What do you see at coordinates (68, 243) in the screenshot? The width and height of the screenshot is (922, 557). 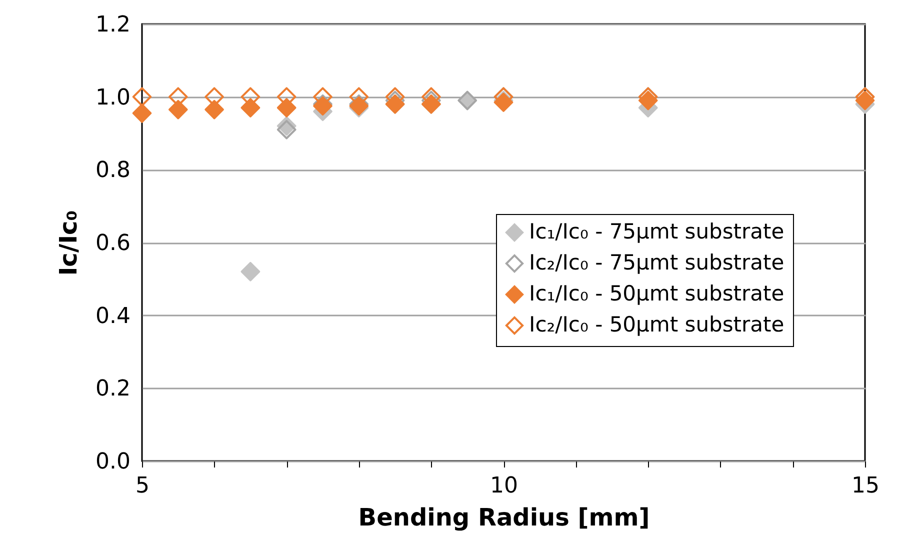 I see `y-axis-title: Ic/Ic₀` at bounding box center [68, 243].